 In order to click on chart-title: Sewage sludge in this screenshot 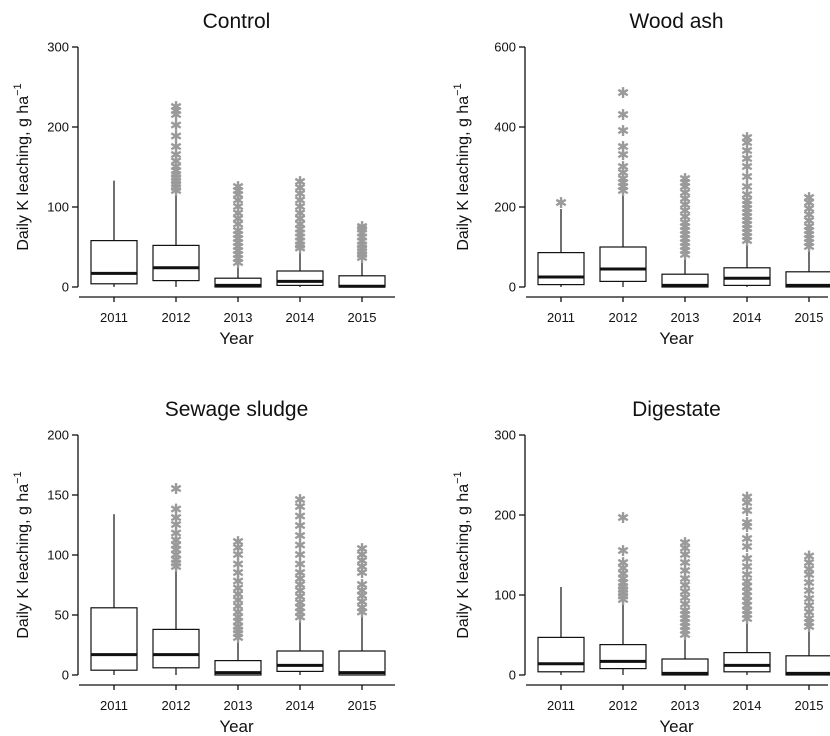, I will do `click(237, 409)`.